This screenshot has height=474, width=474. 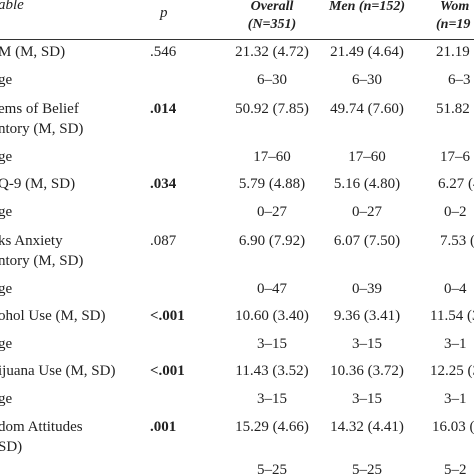 I want to click on row-overall: 5–25, so click(x=272, y=468).